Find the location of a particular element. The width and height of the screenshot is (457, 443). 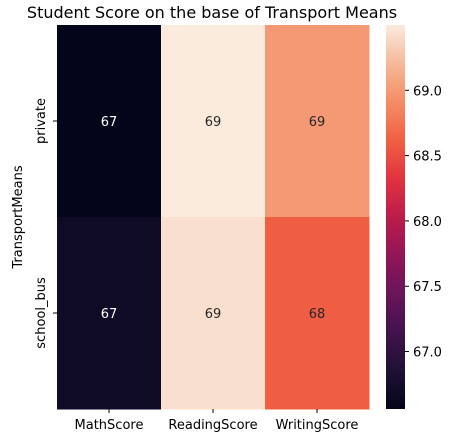

x-tick-label: WritingScore is located at coordinates (317, 425).